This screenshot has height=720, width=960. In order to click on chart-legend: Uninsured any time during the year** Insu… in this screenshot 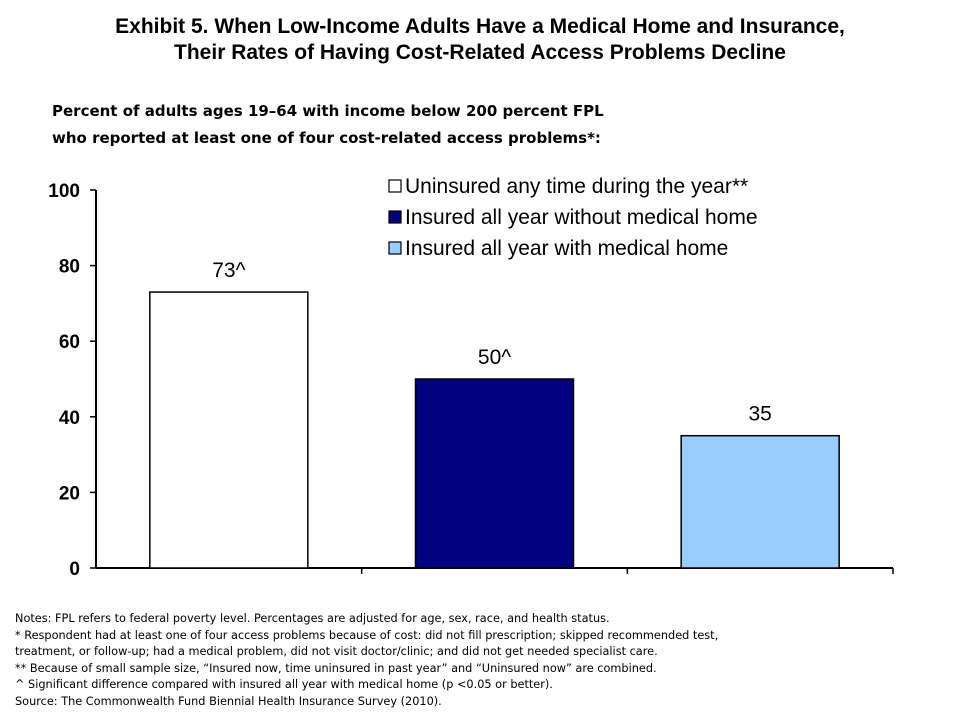, I will do `click(573, 217)`.